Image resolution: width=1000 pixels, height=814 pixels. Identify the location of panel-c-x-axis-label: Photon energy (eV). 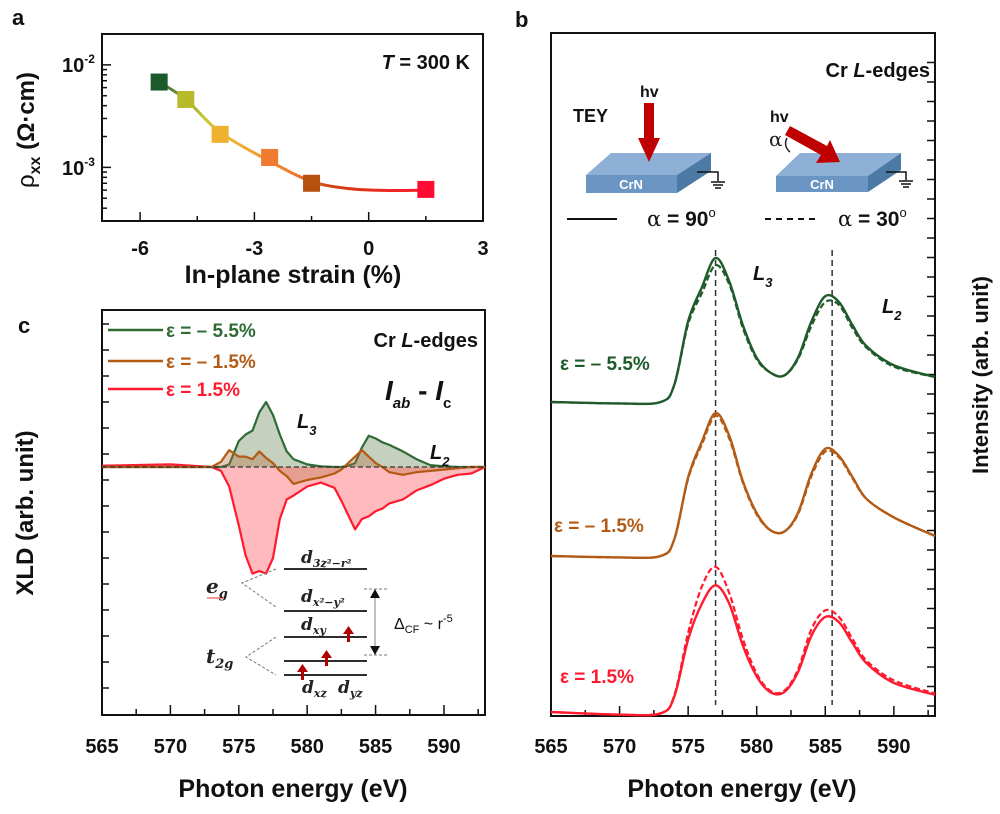
(292, 789).